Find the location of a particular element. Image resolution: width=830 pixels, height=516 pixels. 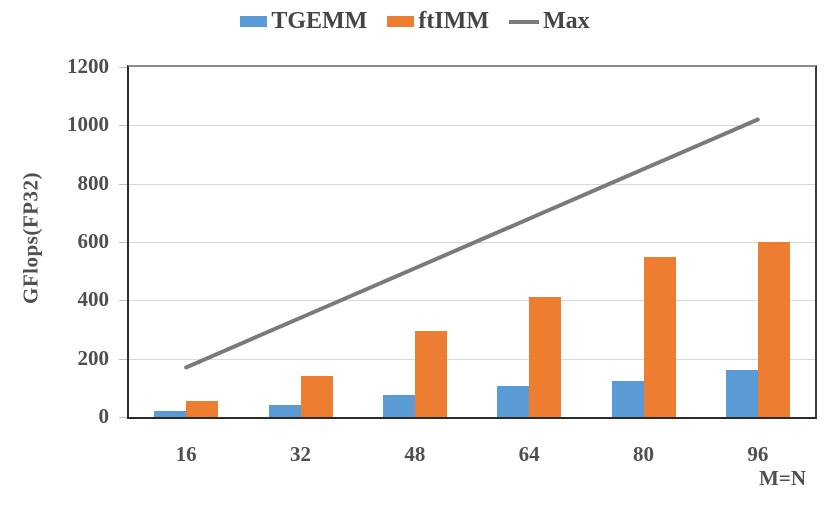

x-tick-label: 16 is located at coordinates (186, 454).